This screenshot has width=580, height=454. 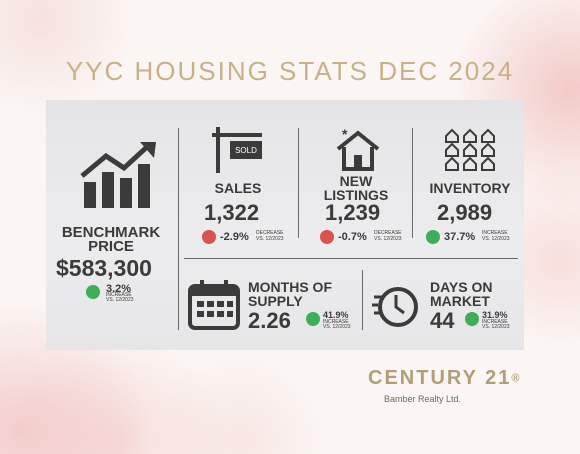 What do you see at coordinates (358, 149) in the screenshot?
I see `house-icon: *` at bounding box center [358, 149].